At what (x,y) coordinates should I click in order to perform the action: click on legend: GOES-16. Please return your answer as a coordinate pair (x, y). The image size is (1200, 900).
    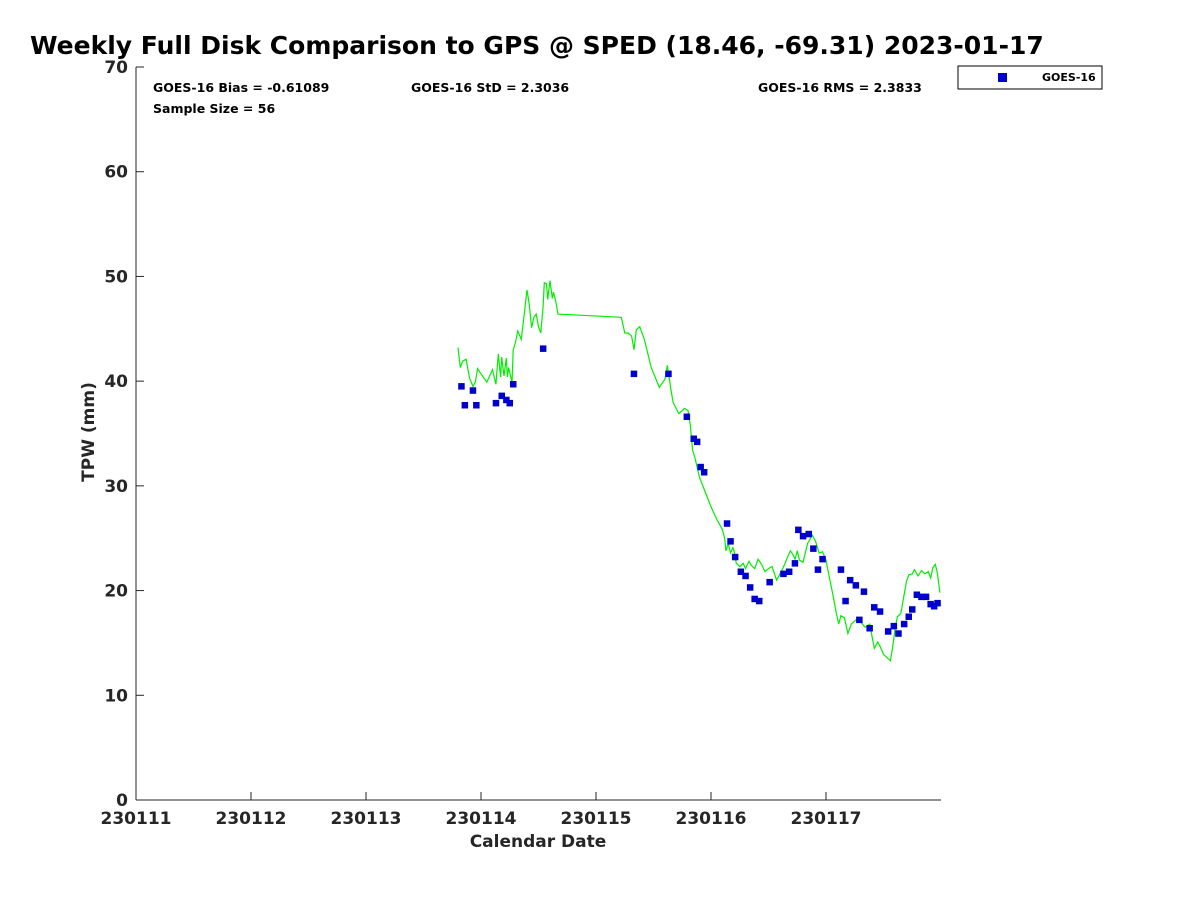
    Looking at the image, I should click on (1030, 77).